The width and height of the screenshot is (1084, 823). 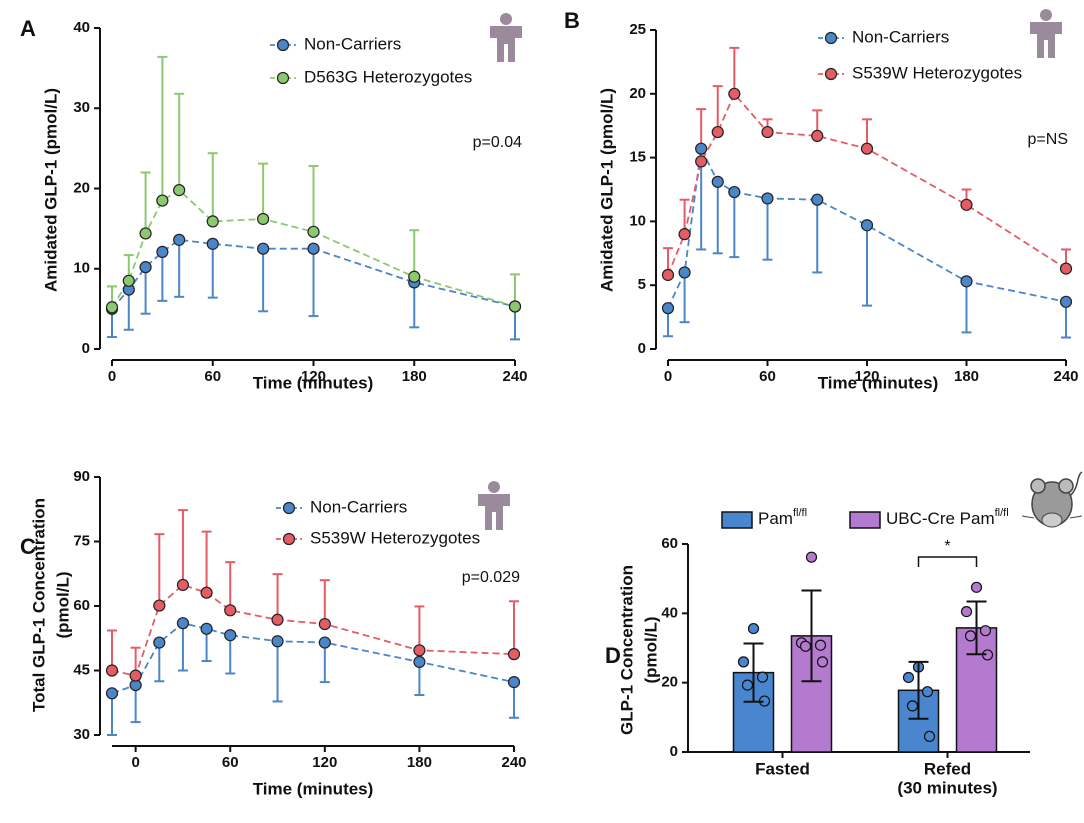 I want to click on x-tick-label: Fasted, so click(x=782, y=768).